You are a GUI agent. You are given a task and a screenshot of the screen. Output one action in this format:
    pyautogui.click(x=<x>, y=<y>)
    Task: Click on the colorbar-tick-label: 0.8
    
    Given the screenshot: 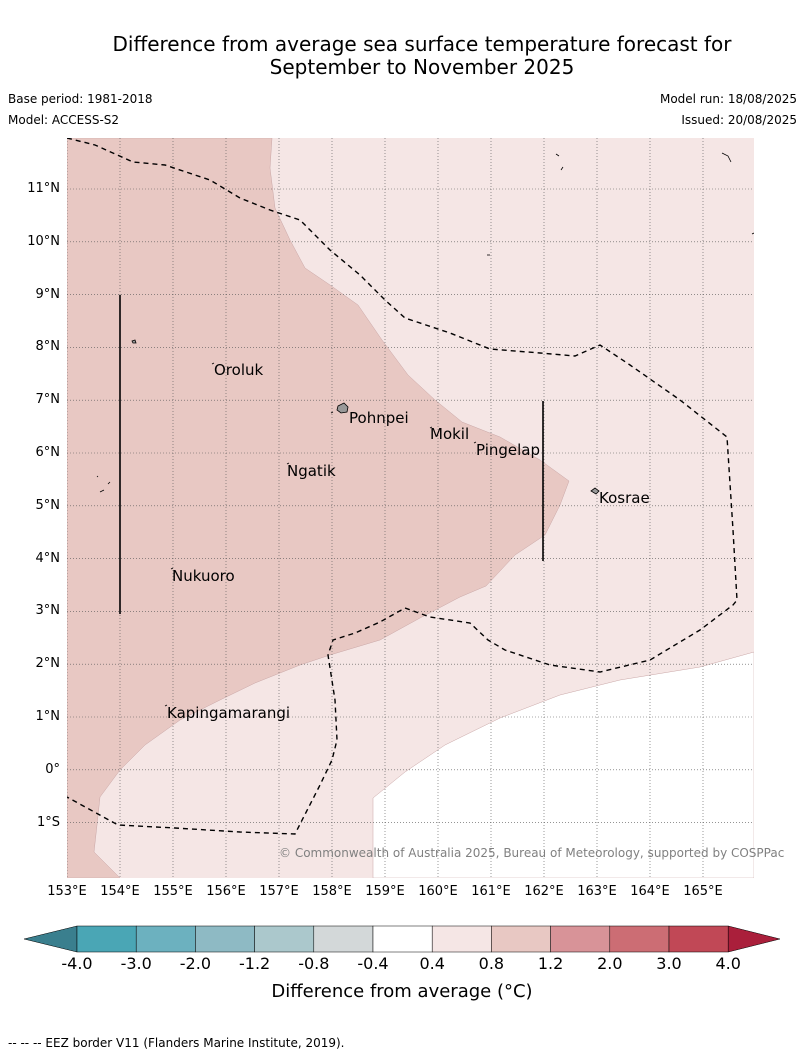 What is the action you would take?
    pyautogui.click(x=491, y=963)
    